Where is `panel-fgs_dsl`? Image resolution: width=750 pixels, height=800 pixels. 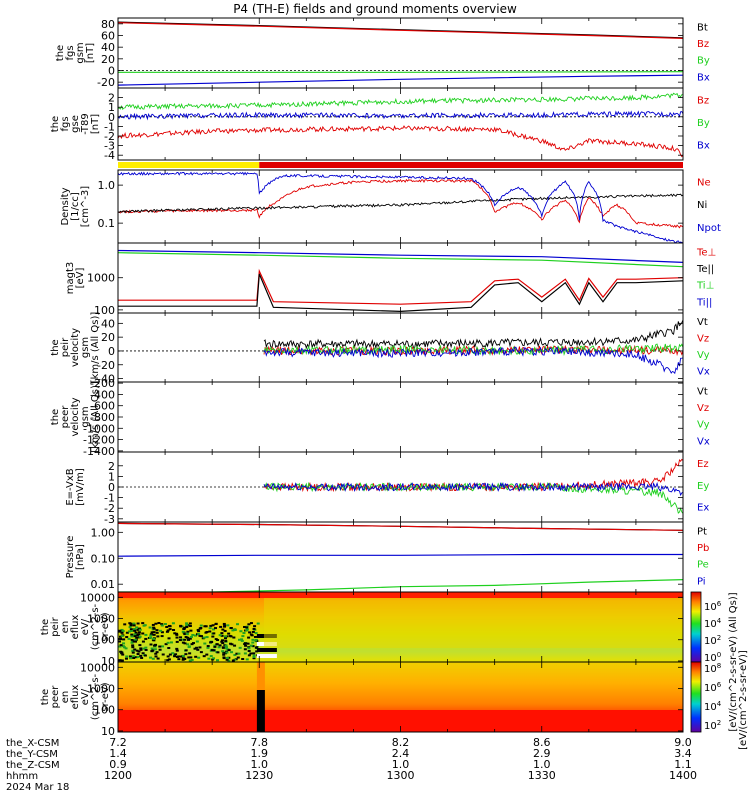
panel-fgs_dsl is located at coordinates (400, 124).